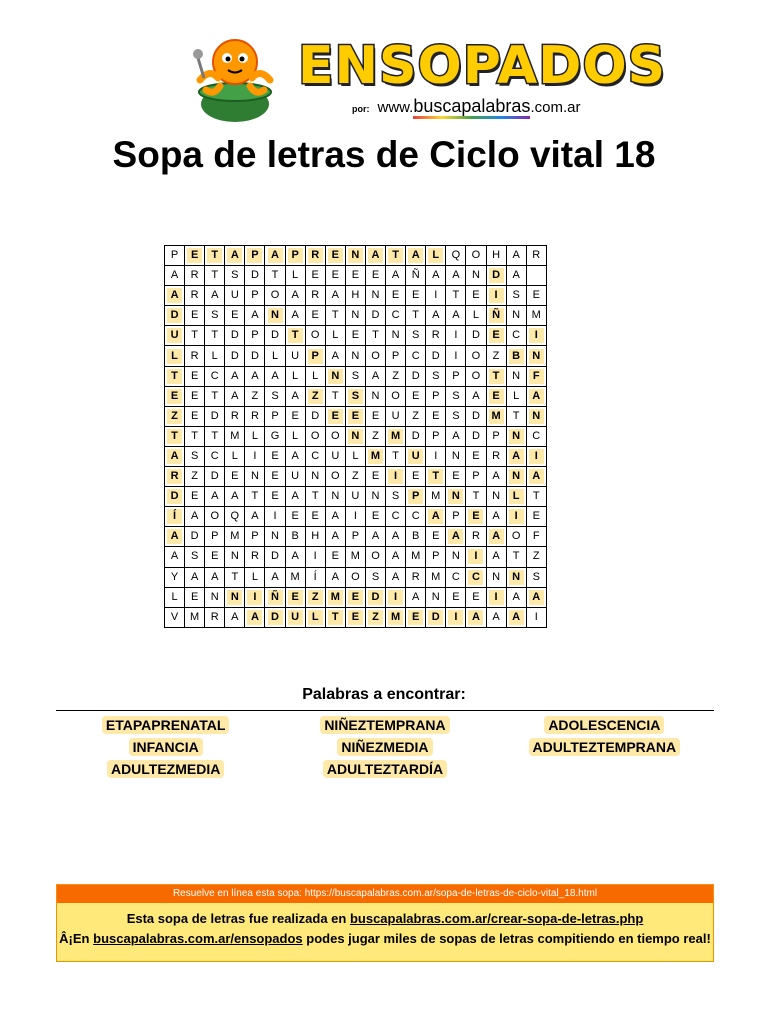 This screenshot has width=768, height=1024. Describe the element at coordinates (165, 725) in the screenshot. I see `word-item: ETAPAPRENATAL` at that location.